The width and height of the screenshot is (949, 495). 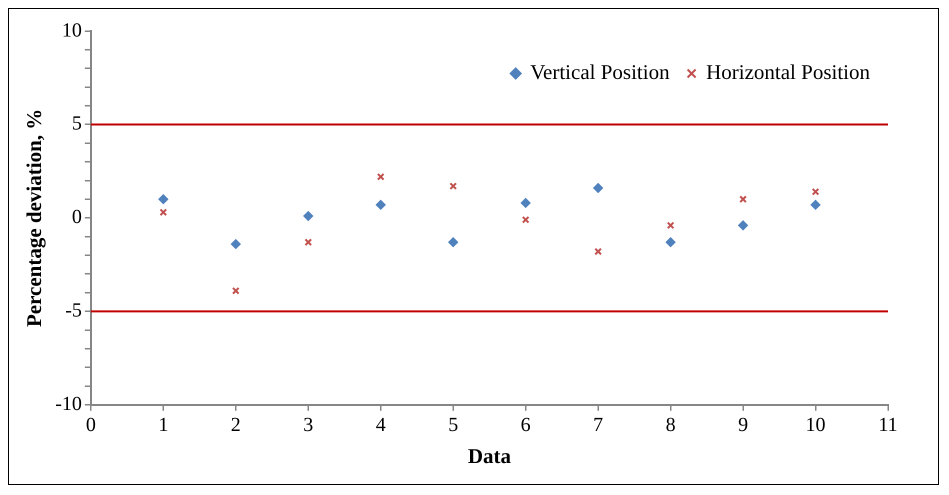 What do you see at coordinates (600, 72) in the screenshot?
I see `legend-label: Vertical Position` at bounding box center [600, 72].